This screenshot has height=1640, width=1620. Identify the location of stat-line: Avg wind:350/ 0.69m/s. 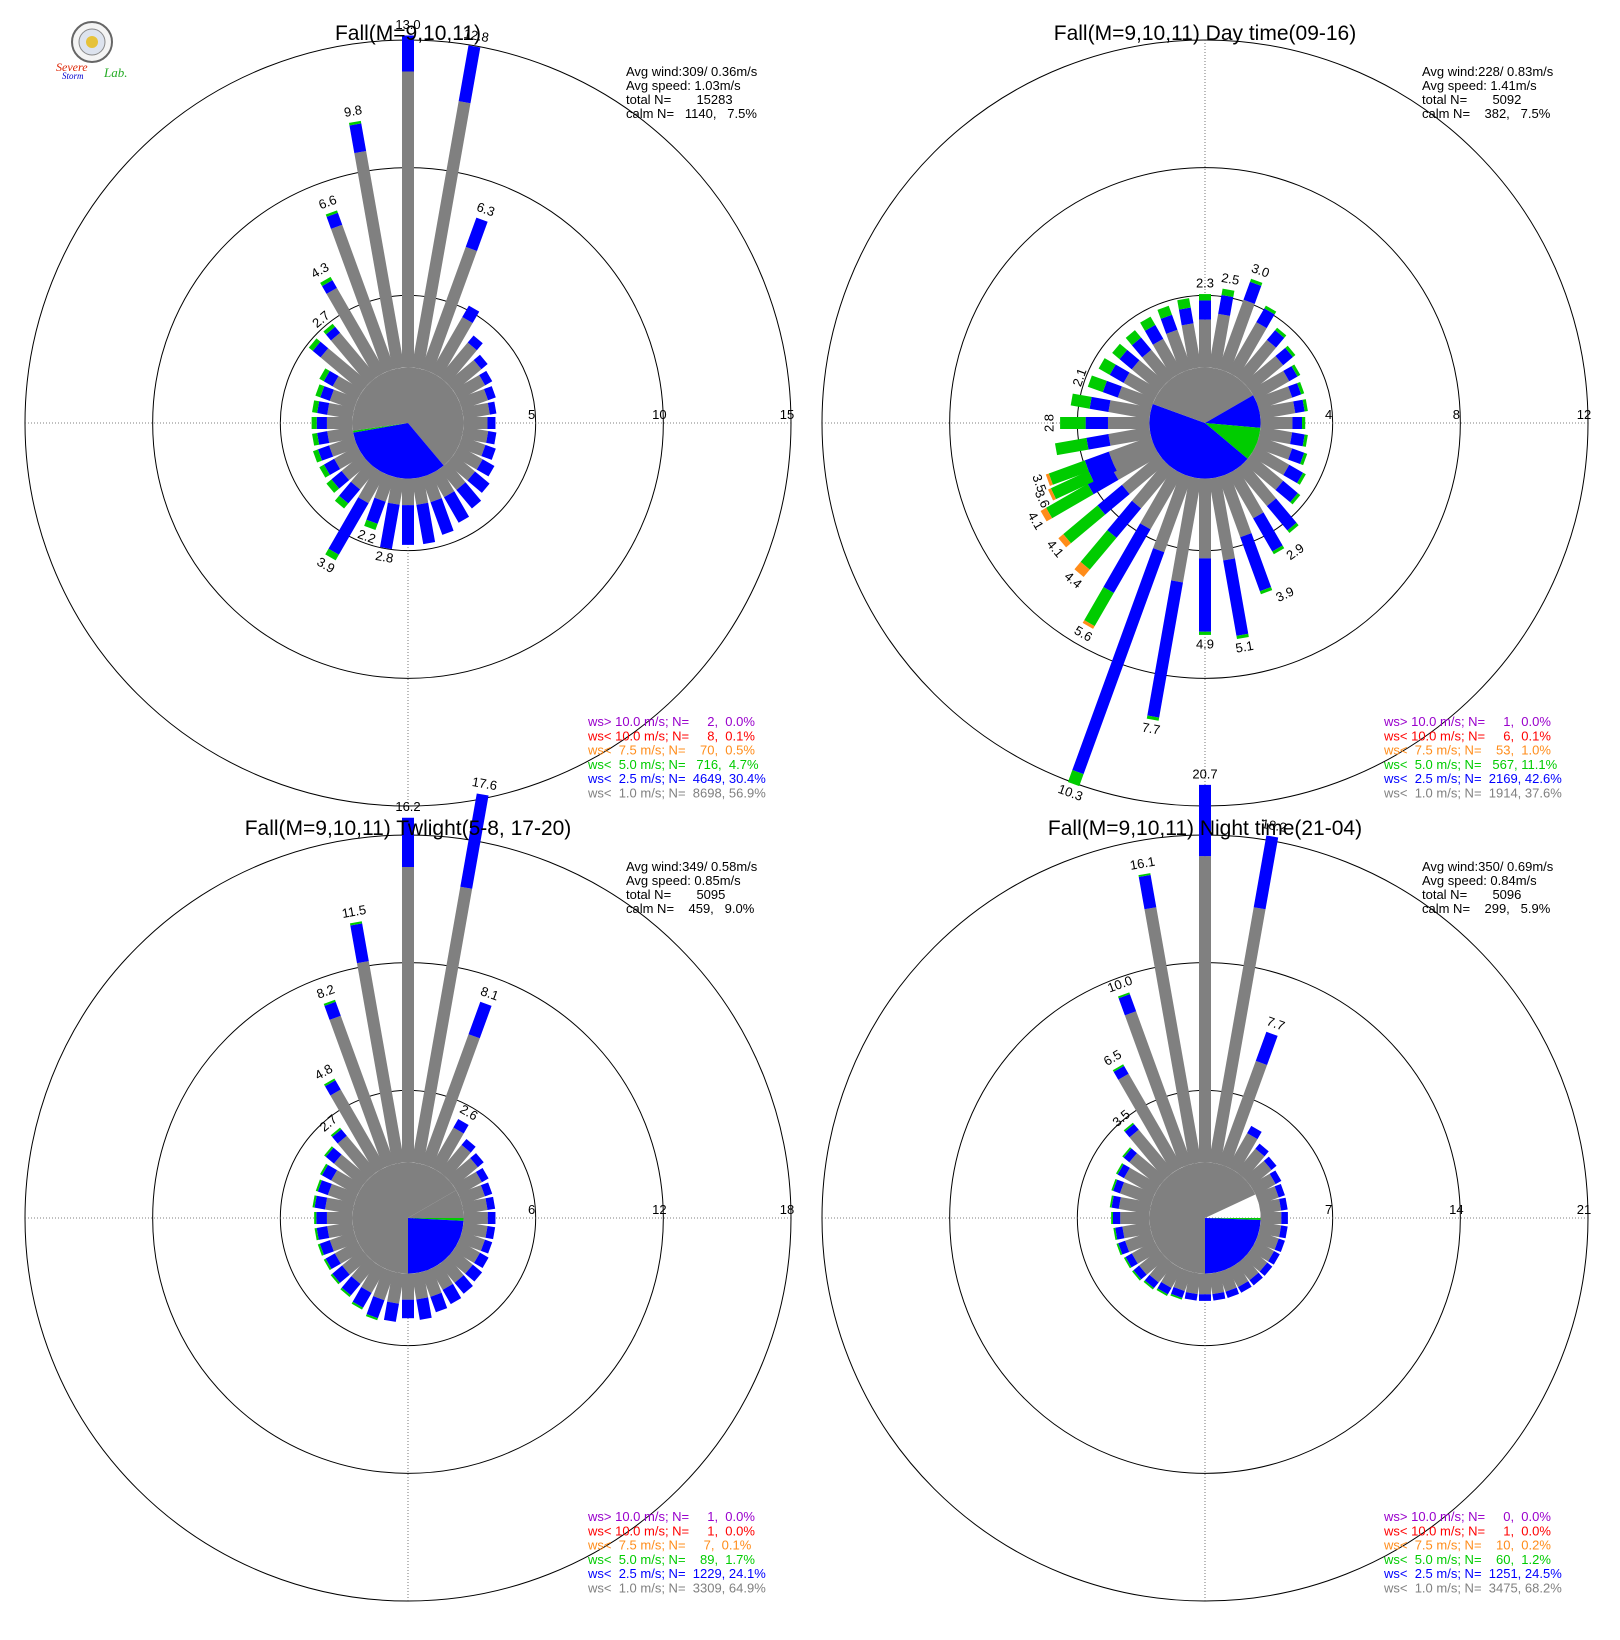
(1488, 866).